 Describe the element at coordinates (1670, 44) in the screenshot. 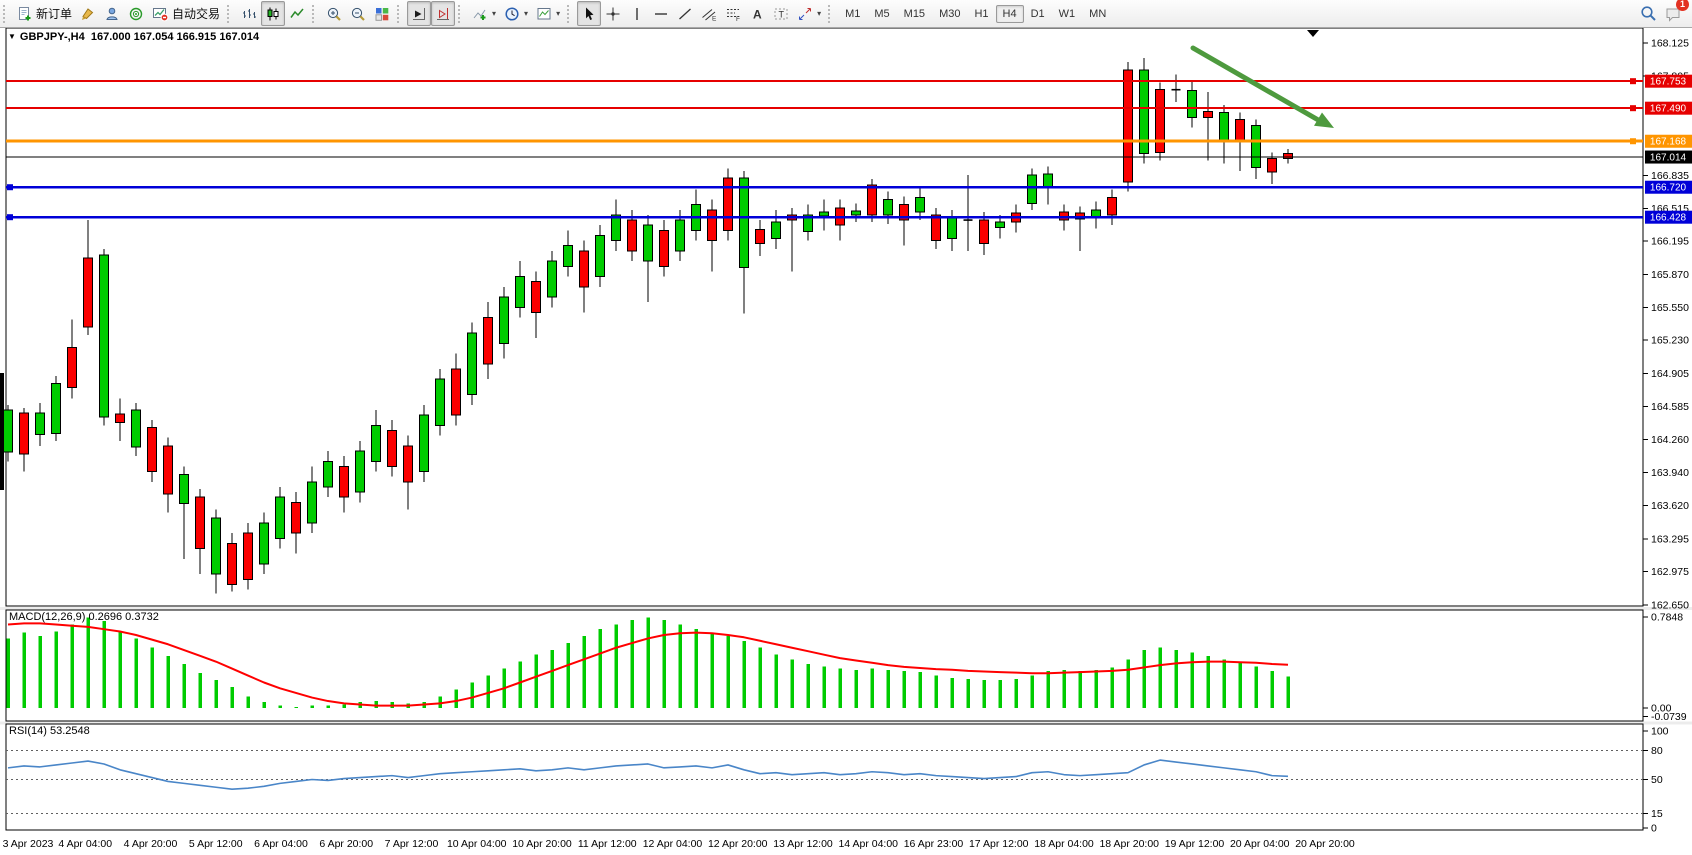

I see `svg-text: 168.125` at that location.